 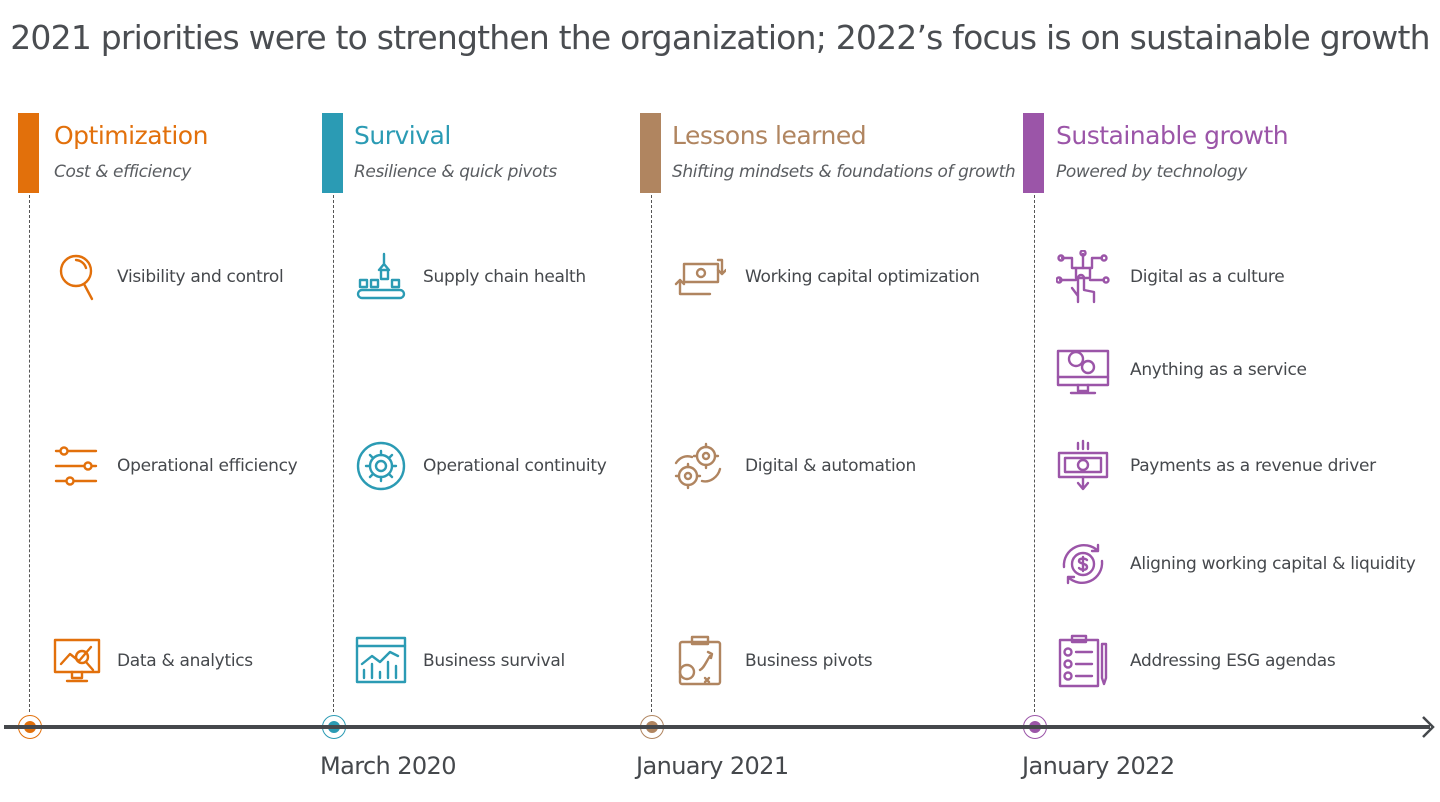 What do you see at coordinates (381, 277) in the screenshot?
I see `conveyor-icon` at bounding box center [381, 277].